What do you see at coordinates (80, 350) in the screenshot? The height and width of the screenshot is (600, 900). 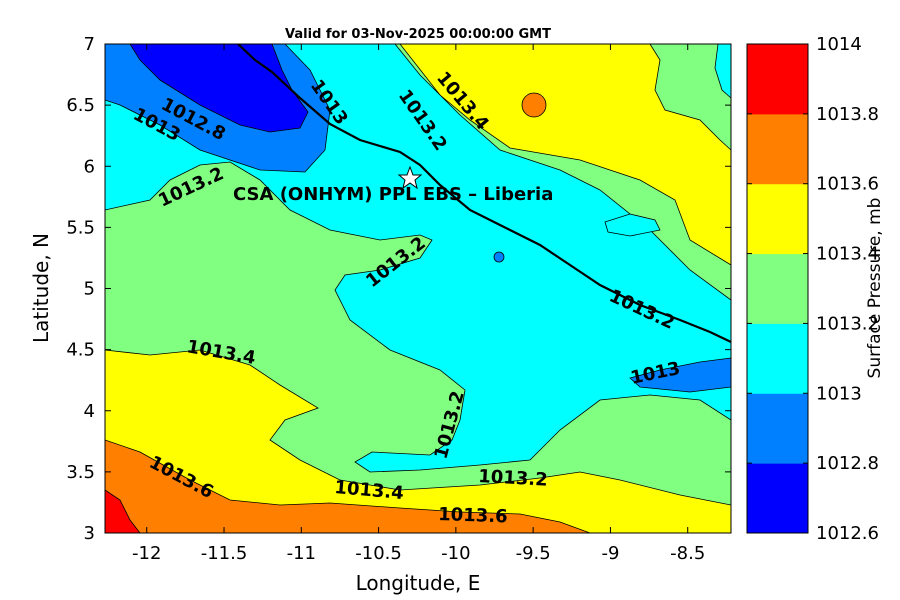 I see `y-tick-label: 4.5` at bounding box center [80, 350].